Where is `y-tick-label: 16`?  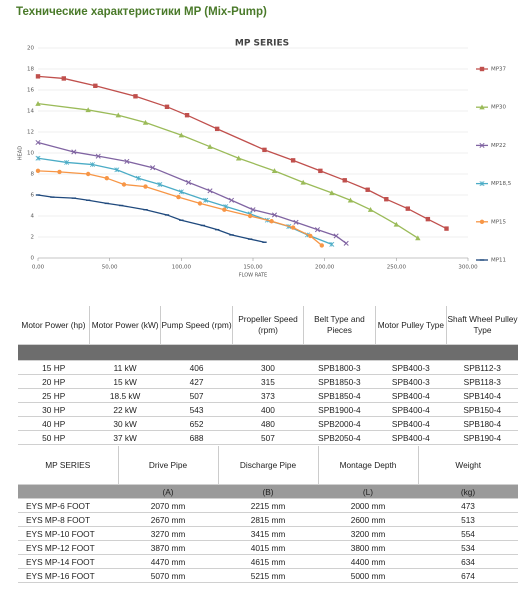 y-tick-label: 16 is located at coordinates (30, 91).